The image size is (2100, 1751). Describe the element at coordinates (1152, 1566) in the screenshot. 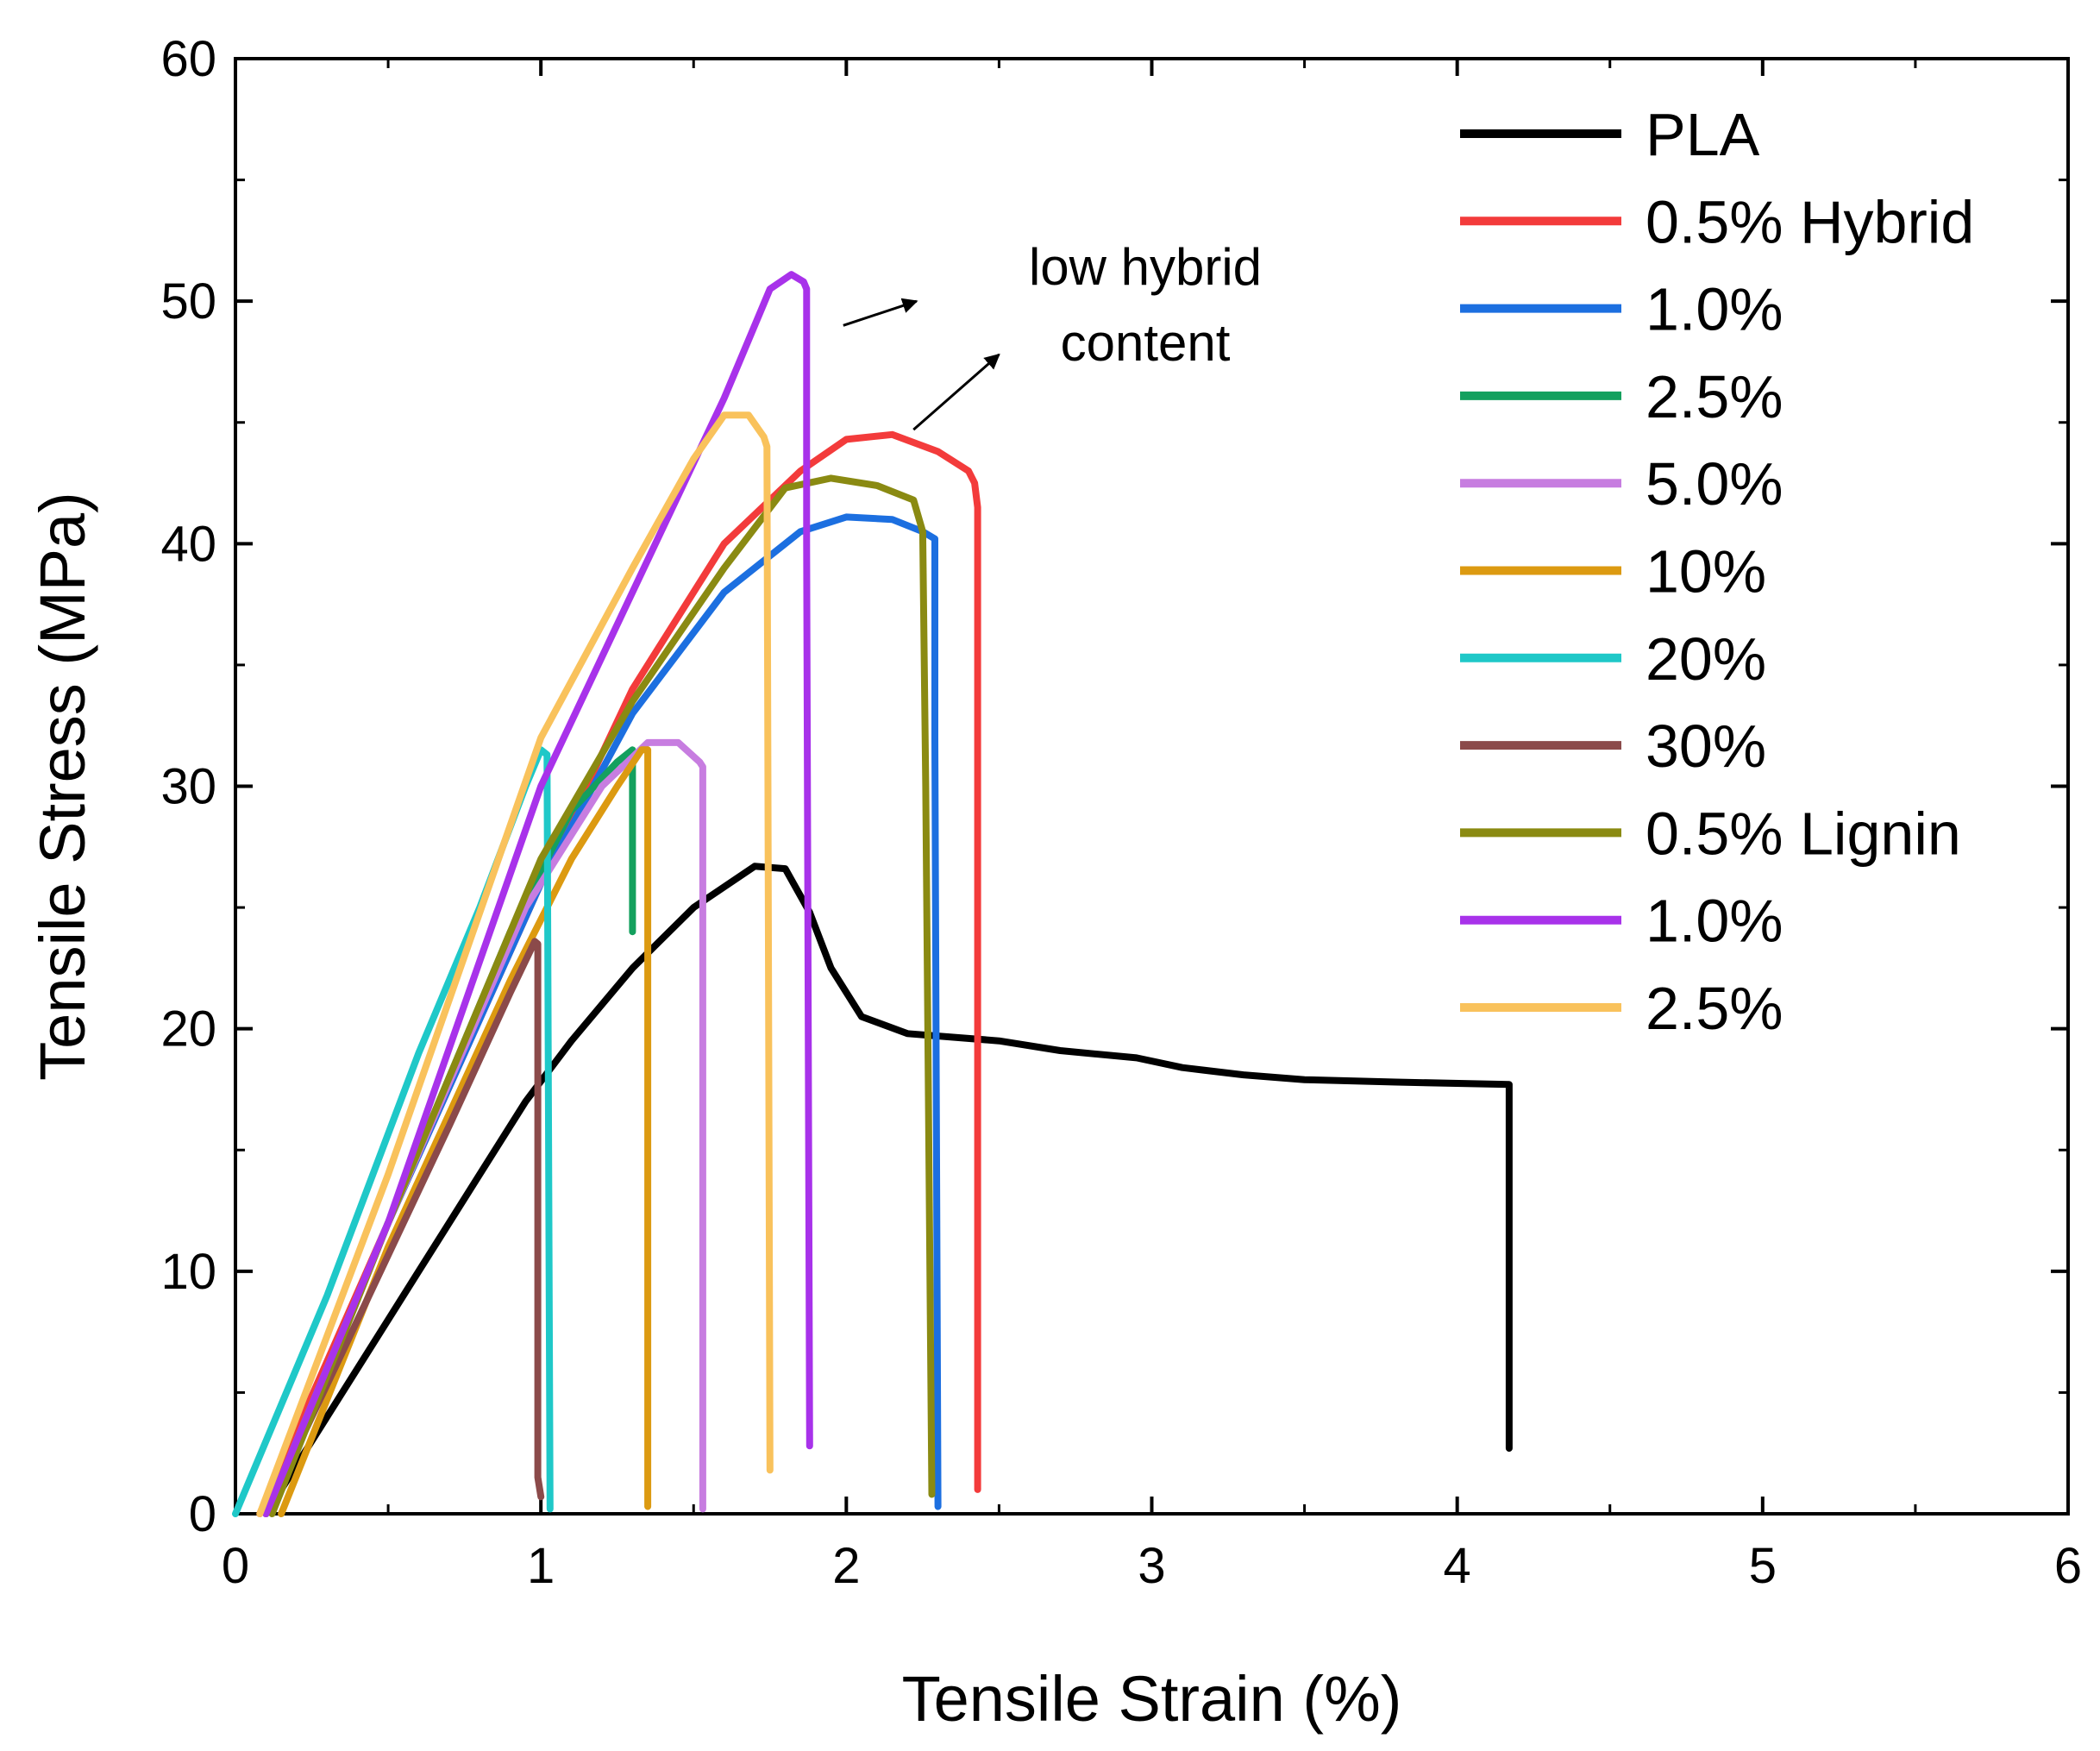

I see `x-tick-label: 3` at that location.